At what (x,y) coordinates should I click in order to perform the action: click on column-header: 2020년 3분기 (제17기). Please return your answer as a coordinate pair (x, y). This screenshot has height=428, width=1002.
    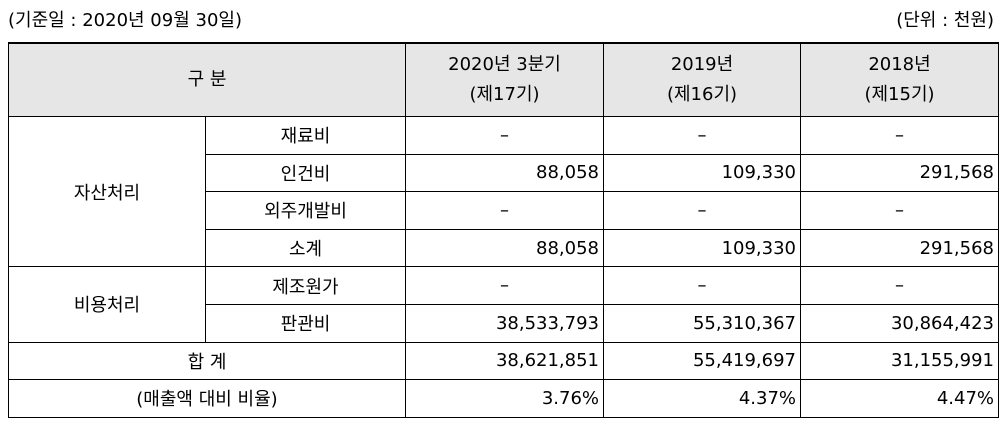
    Looking at the image, I should click on (504, 79).